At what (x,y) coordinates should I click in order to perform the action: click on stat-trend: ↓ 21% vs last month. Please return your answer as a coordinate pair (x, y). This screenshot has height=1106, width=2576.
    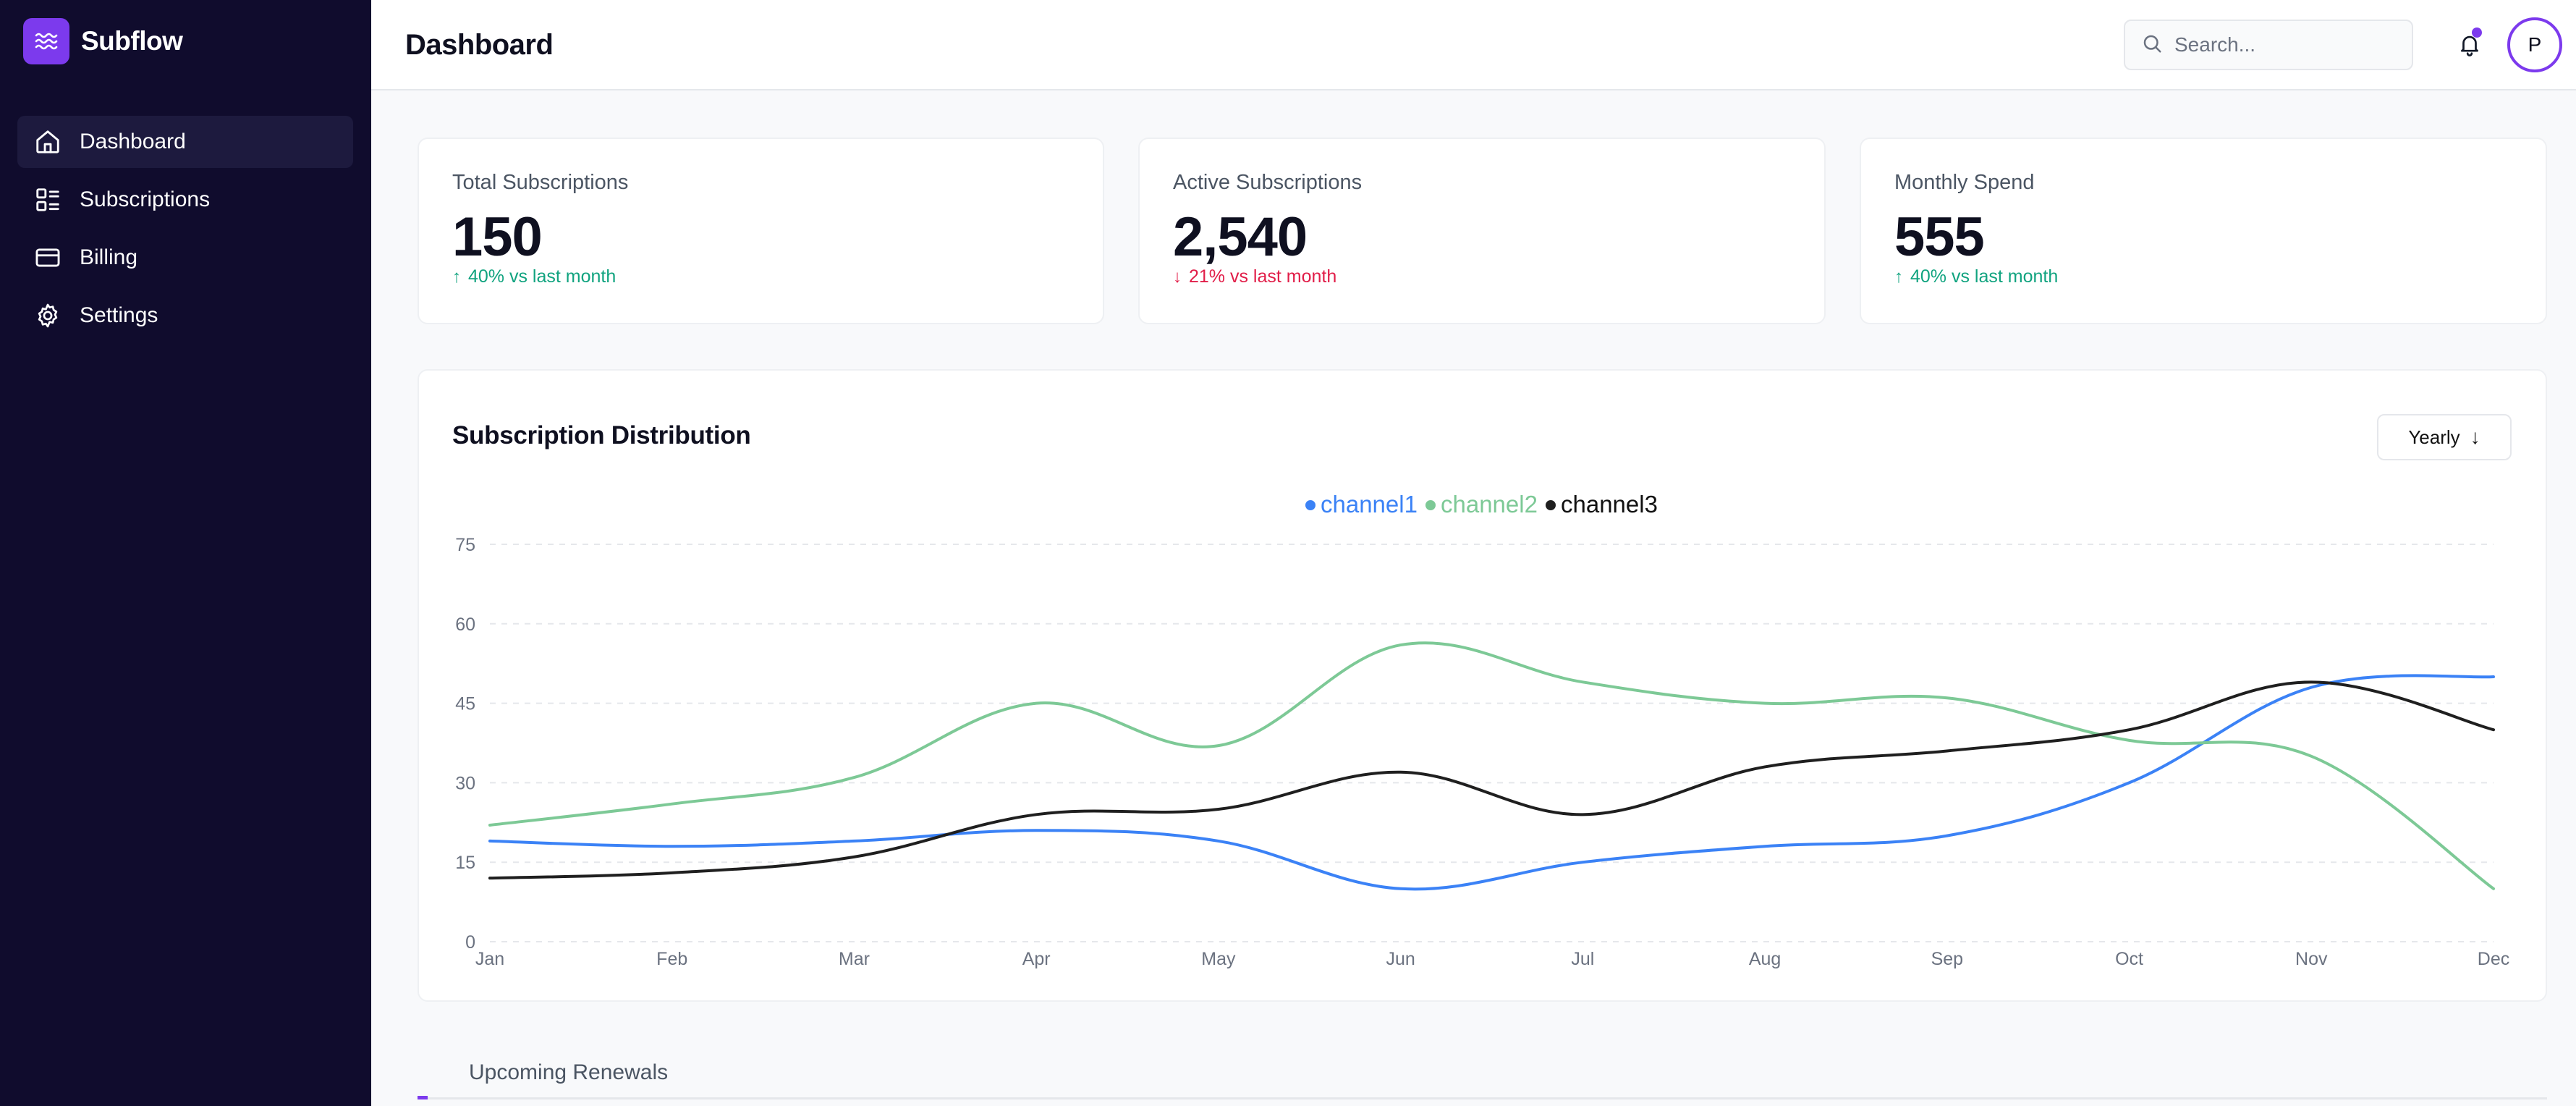
    Looking at the image, I should click on (1254, 276).